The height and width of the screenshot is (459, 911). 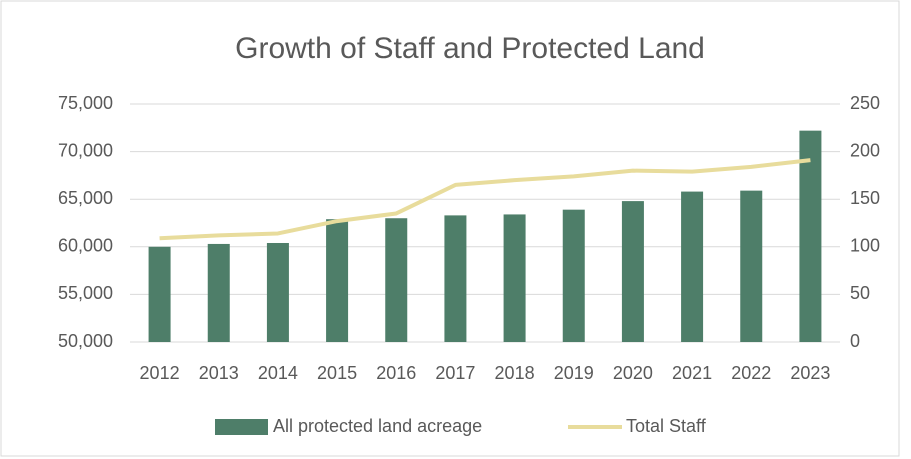 I want to click on x-tick-label: 2023, so click(x=810, y=373).